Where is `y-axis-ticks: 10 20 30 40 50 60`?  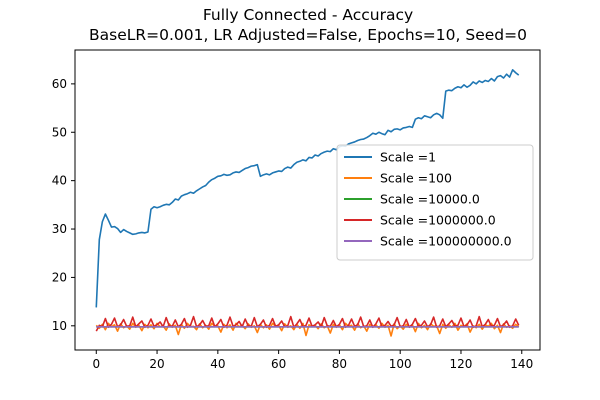 y-axis-ticks: 10 20 30 40 50 60 is located at coordinates (63, 205).